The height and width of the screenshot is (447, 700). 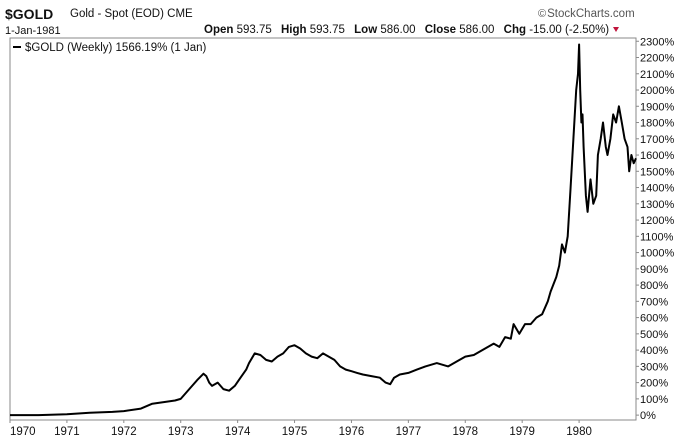 What do you see at coordinates (515, 30) in the screenshot?
I see `chg-label: Chg` at bounding box center [515, 30].